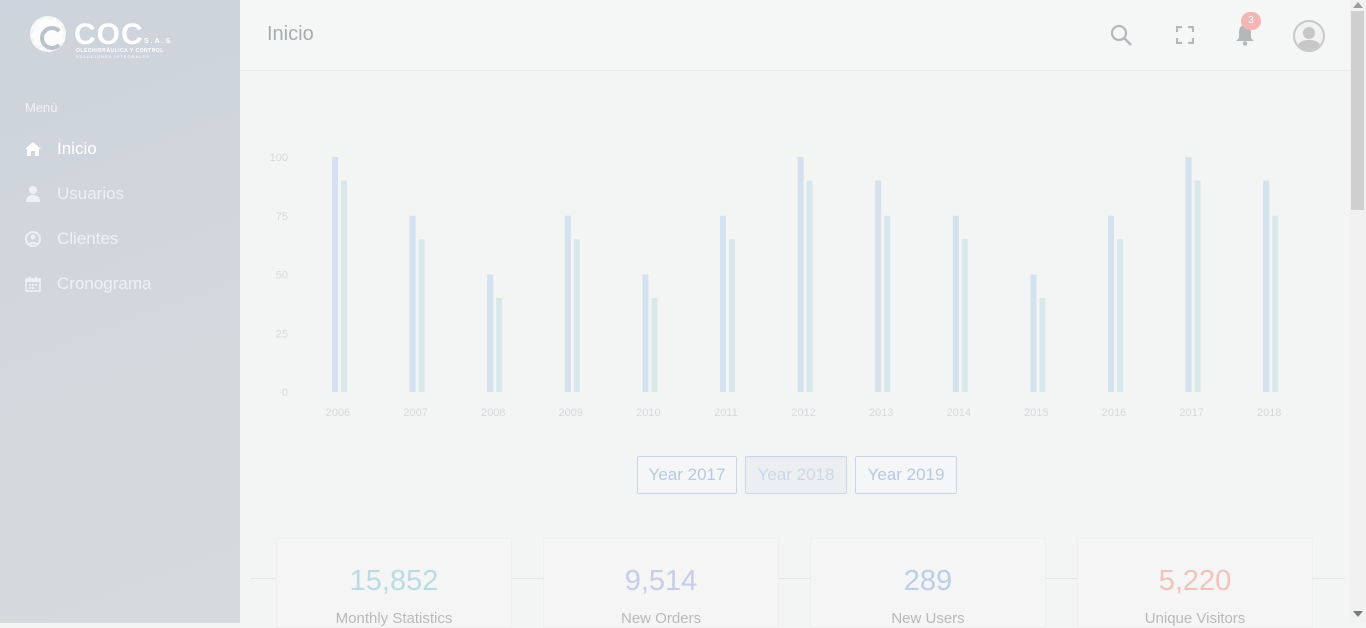  What do you see at coordinates (158, 41) in the screenshot?
I see `logo-suffix: S.A.S` at bounding box center [158, 41].